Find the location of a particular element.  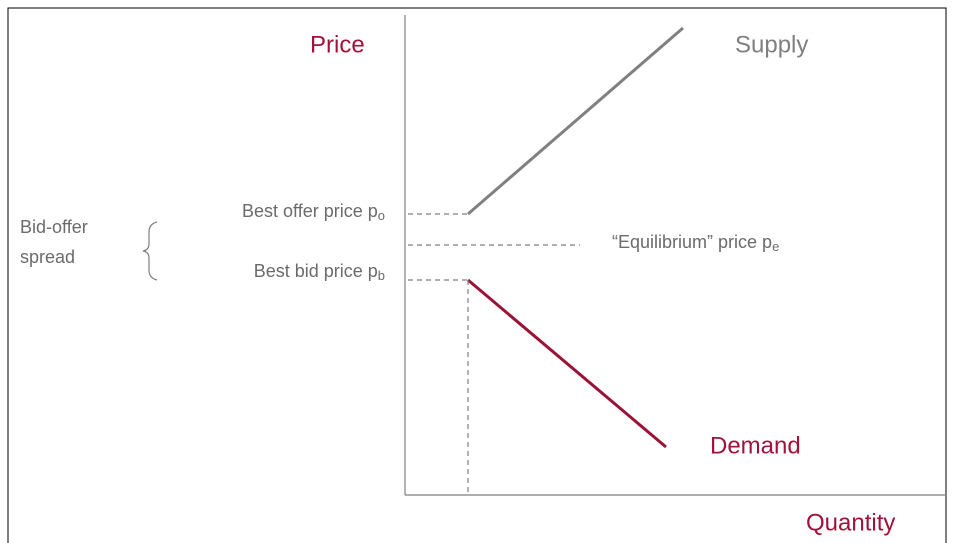

equilibrium-label: “Equilibrium” price pe is located at coordinates (695, 243).